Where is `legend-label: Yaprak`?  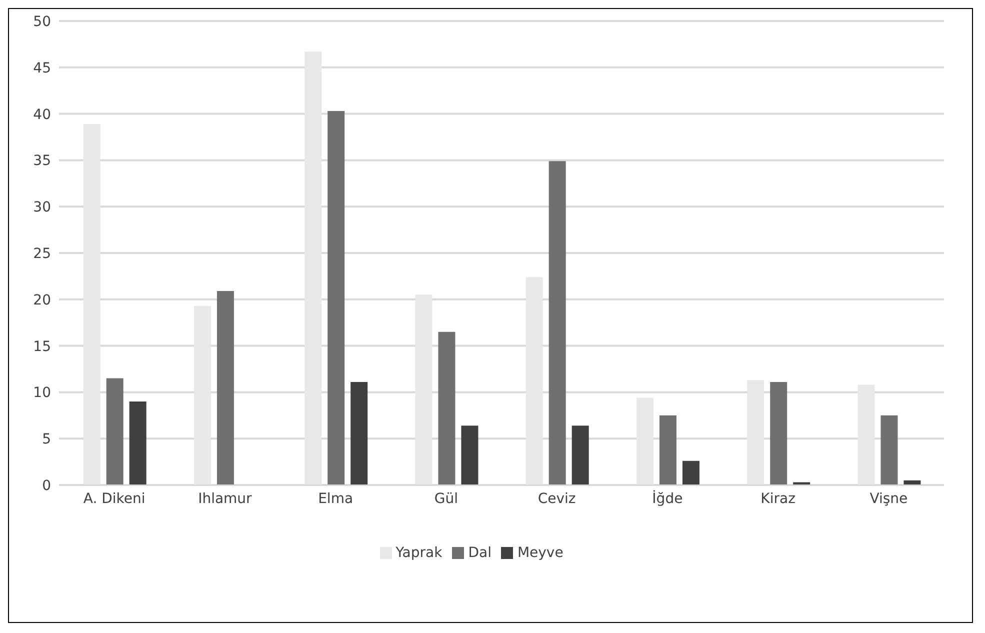
legend-label: Yaprak is located at coordinates (419, 553).